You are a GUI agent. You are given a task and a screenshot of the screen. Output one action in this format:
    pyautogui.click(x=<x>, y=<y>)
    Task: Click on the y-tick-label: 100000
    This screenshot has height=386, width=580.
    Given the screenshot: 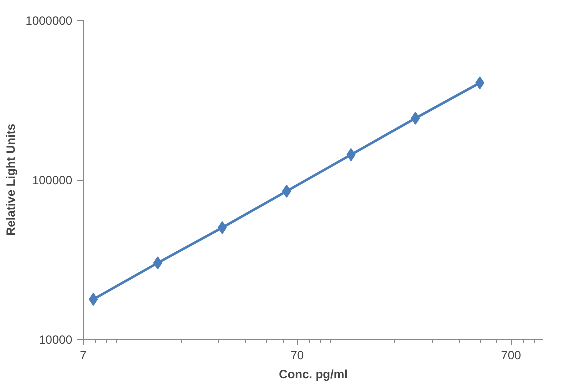 What is the action you would take?
    pyautogui.click(x=52, y=181)
    